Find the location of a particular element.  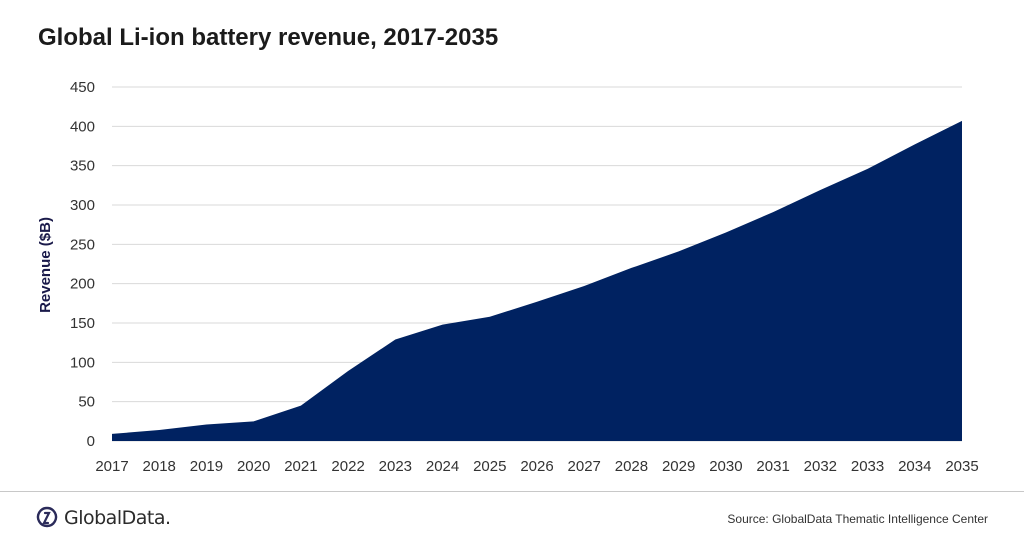

globaldata-logo: GlobalData. is located at coordinates (103, 518).